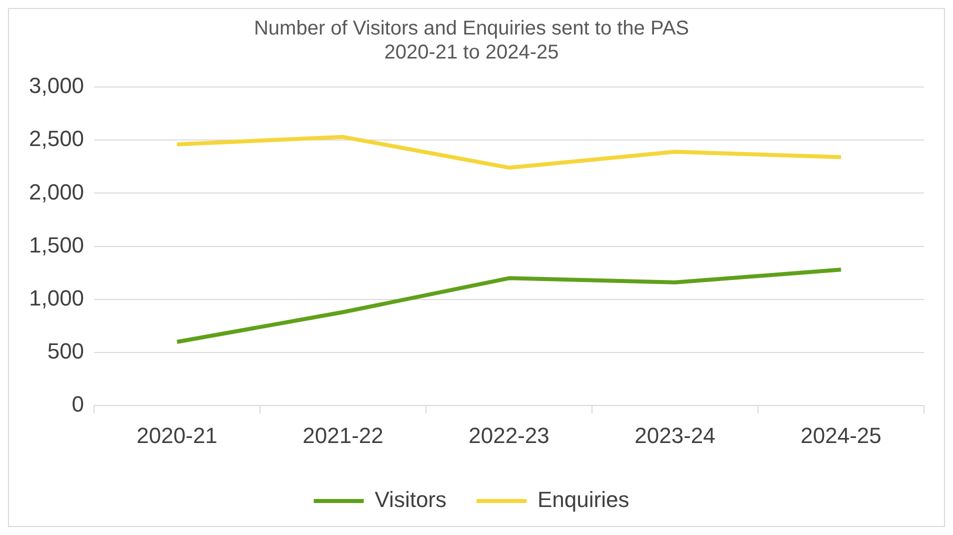 The image size is (953, 535). What do you see at coordinates (56, 85) in the screenshot?
I see `y-tick-label: 3,000` at bounding box center [56, 85].